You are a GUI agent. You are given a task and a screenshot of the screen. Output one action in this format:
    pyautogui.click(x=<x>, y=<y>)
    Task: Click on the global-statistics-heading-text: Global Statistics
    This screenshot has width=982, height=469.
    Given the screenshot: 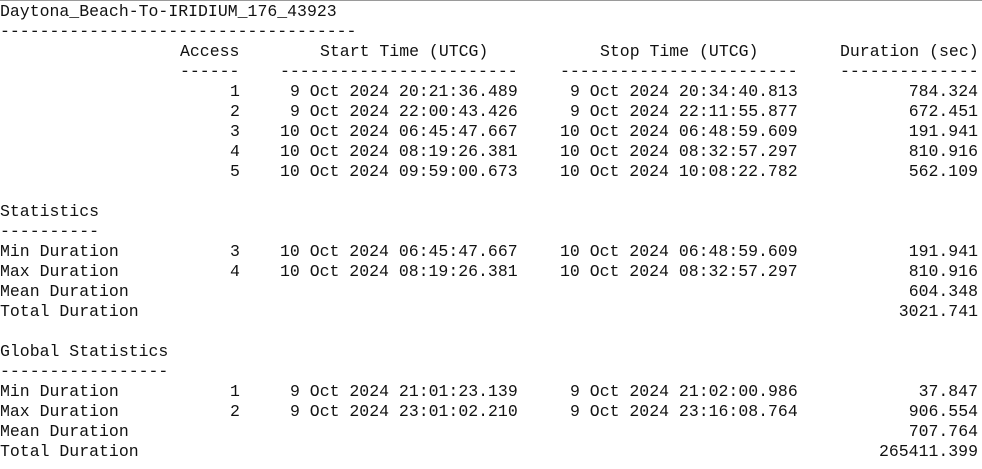 What is the action you would take?
    pyautogui.click(x=84, y=351)
    